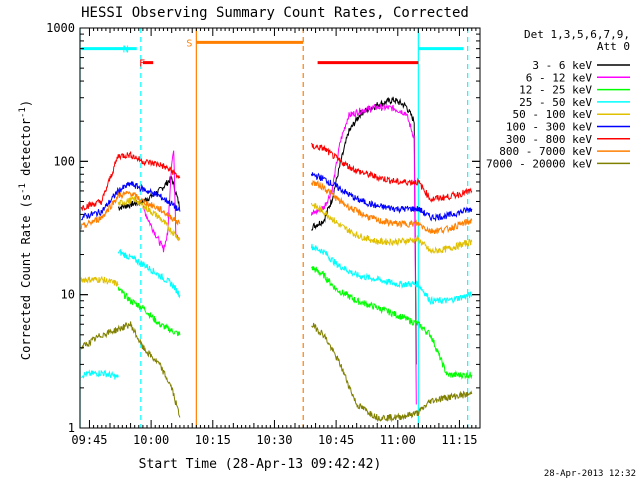 This screenshot has width=640, height=480. Describe the element at coordinates (189, 43) in the screenshot. I see `flag-label-S: S` at that location.